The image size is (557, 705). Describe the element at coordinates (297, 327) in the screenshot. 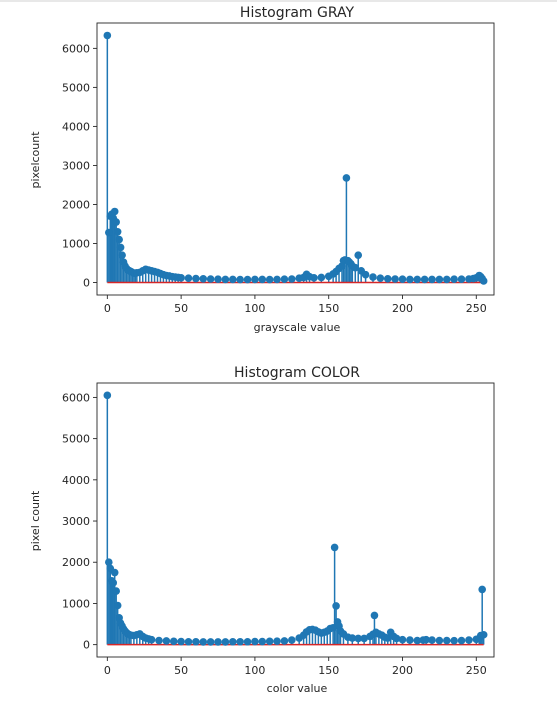

I see `x-axis-label: grayscale value` at that location.